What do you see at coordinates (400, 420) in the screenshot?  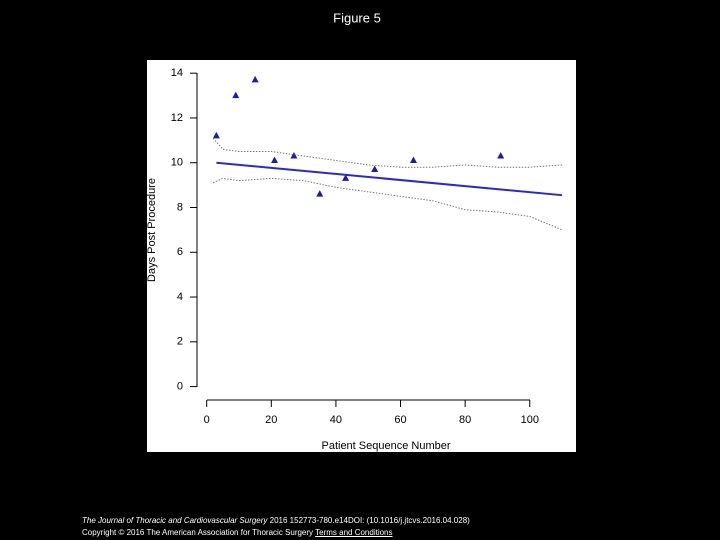 I see `x-tick-label: 60` at bounding box center [400, 420].